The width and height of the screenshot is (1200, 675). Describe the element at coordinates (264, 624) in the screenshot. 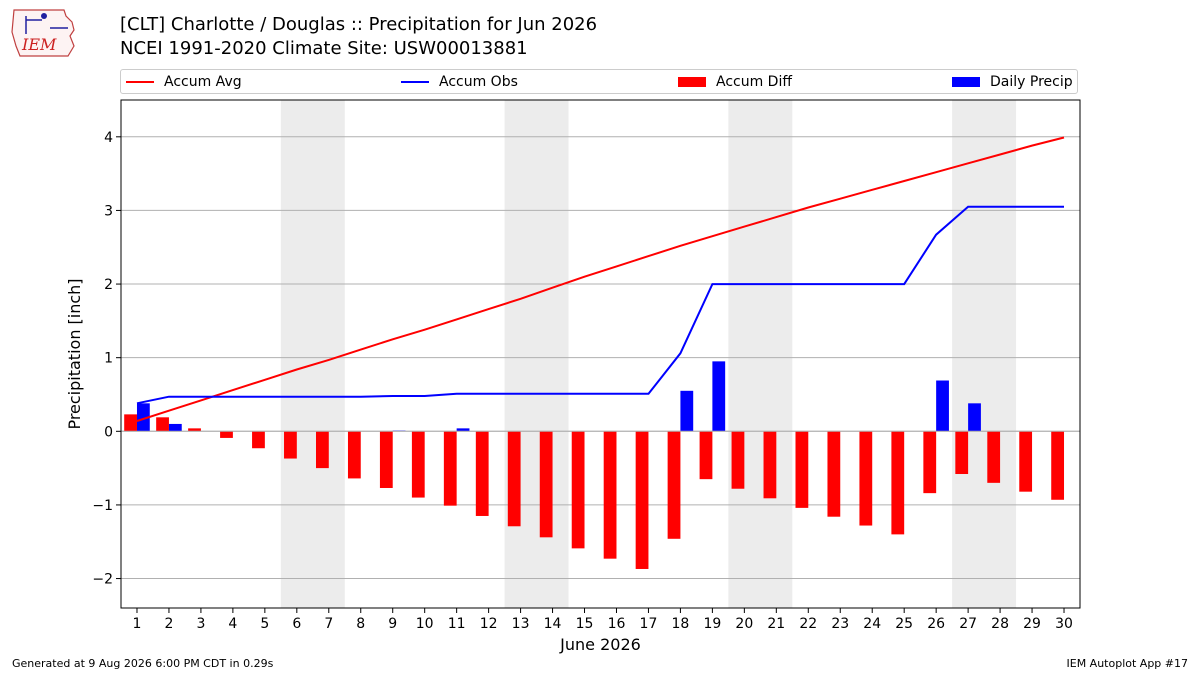

I see `x-tick-label: 5` at that location.